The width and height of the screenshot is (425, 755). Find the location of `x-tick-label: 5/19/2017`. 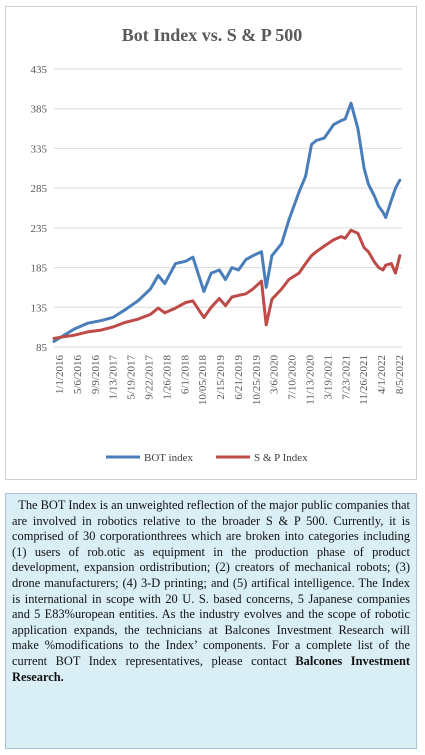

x-tick-label: 5/19/2017 is located at coordinates (132, 377).